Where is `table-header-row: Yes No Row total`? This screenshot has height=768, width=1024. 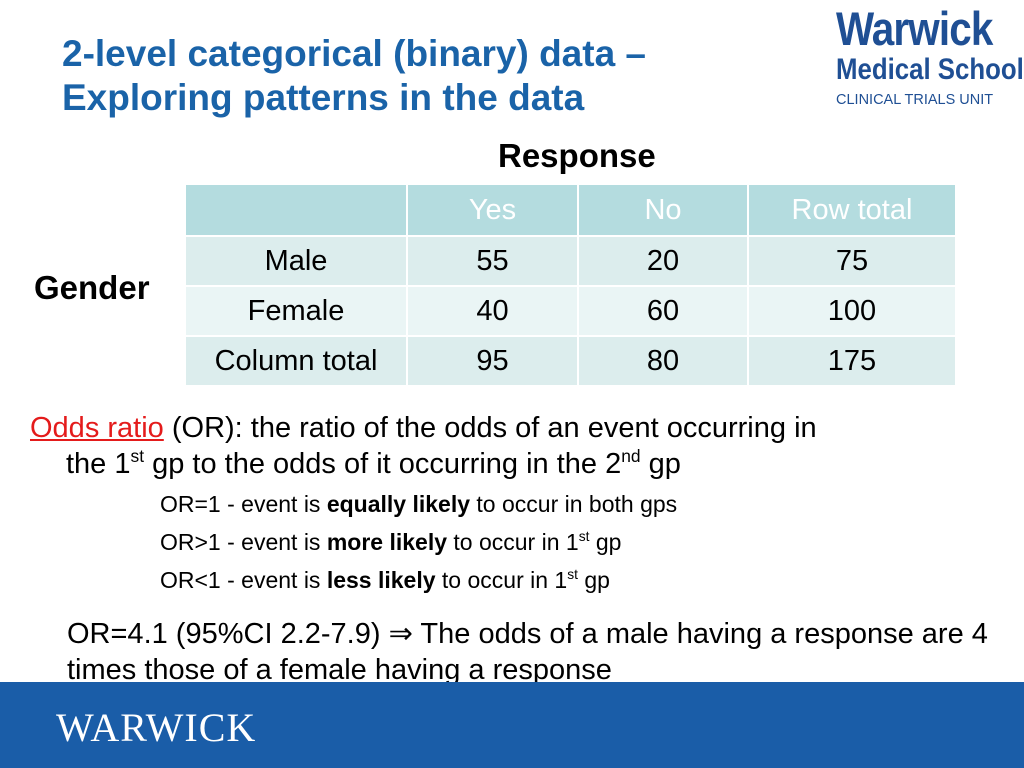
table-header-row: Yes No Row total is located at coordinates (570, 210).